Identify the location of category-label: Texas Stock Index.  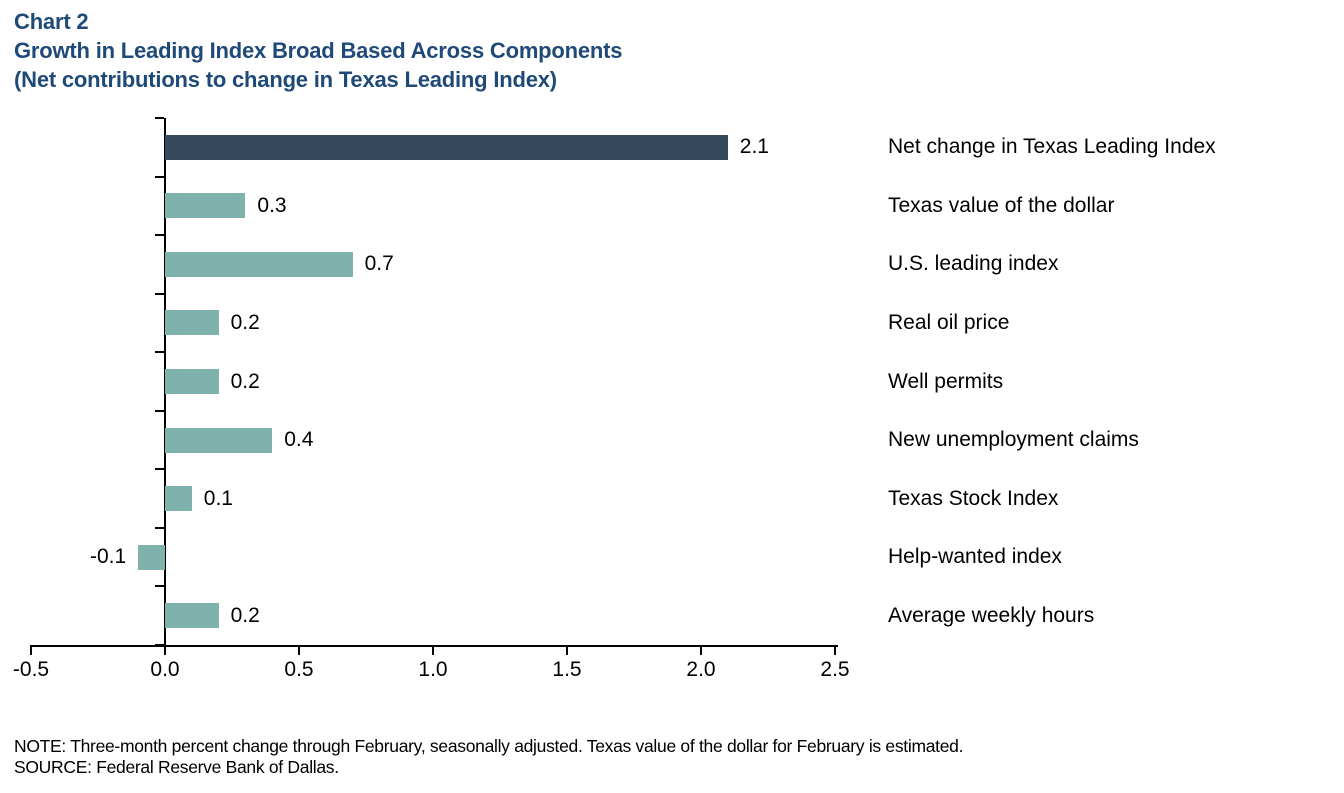
(973, 498).